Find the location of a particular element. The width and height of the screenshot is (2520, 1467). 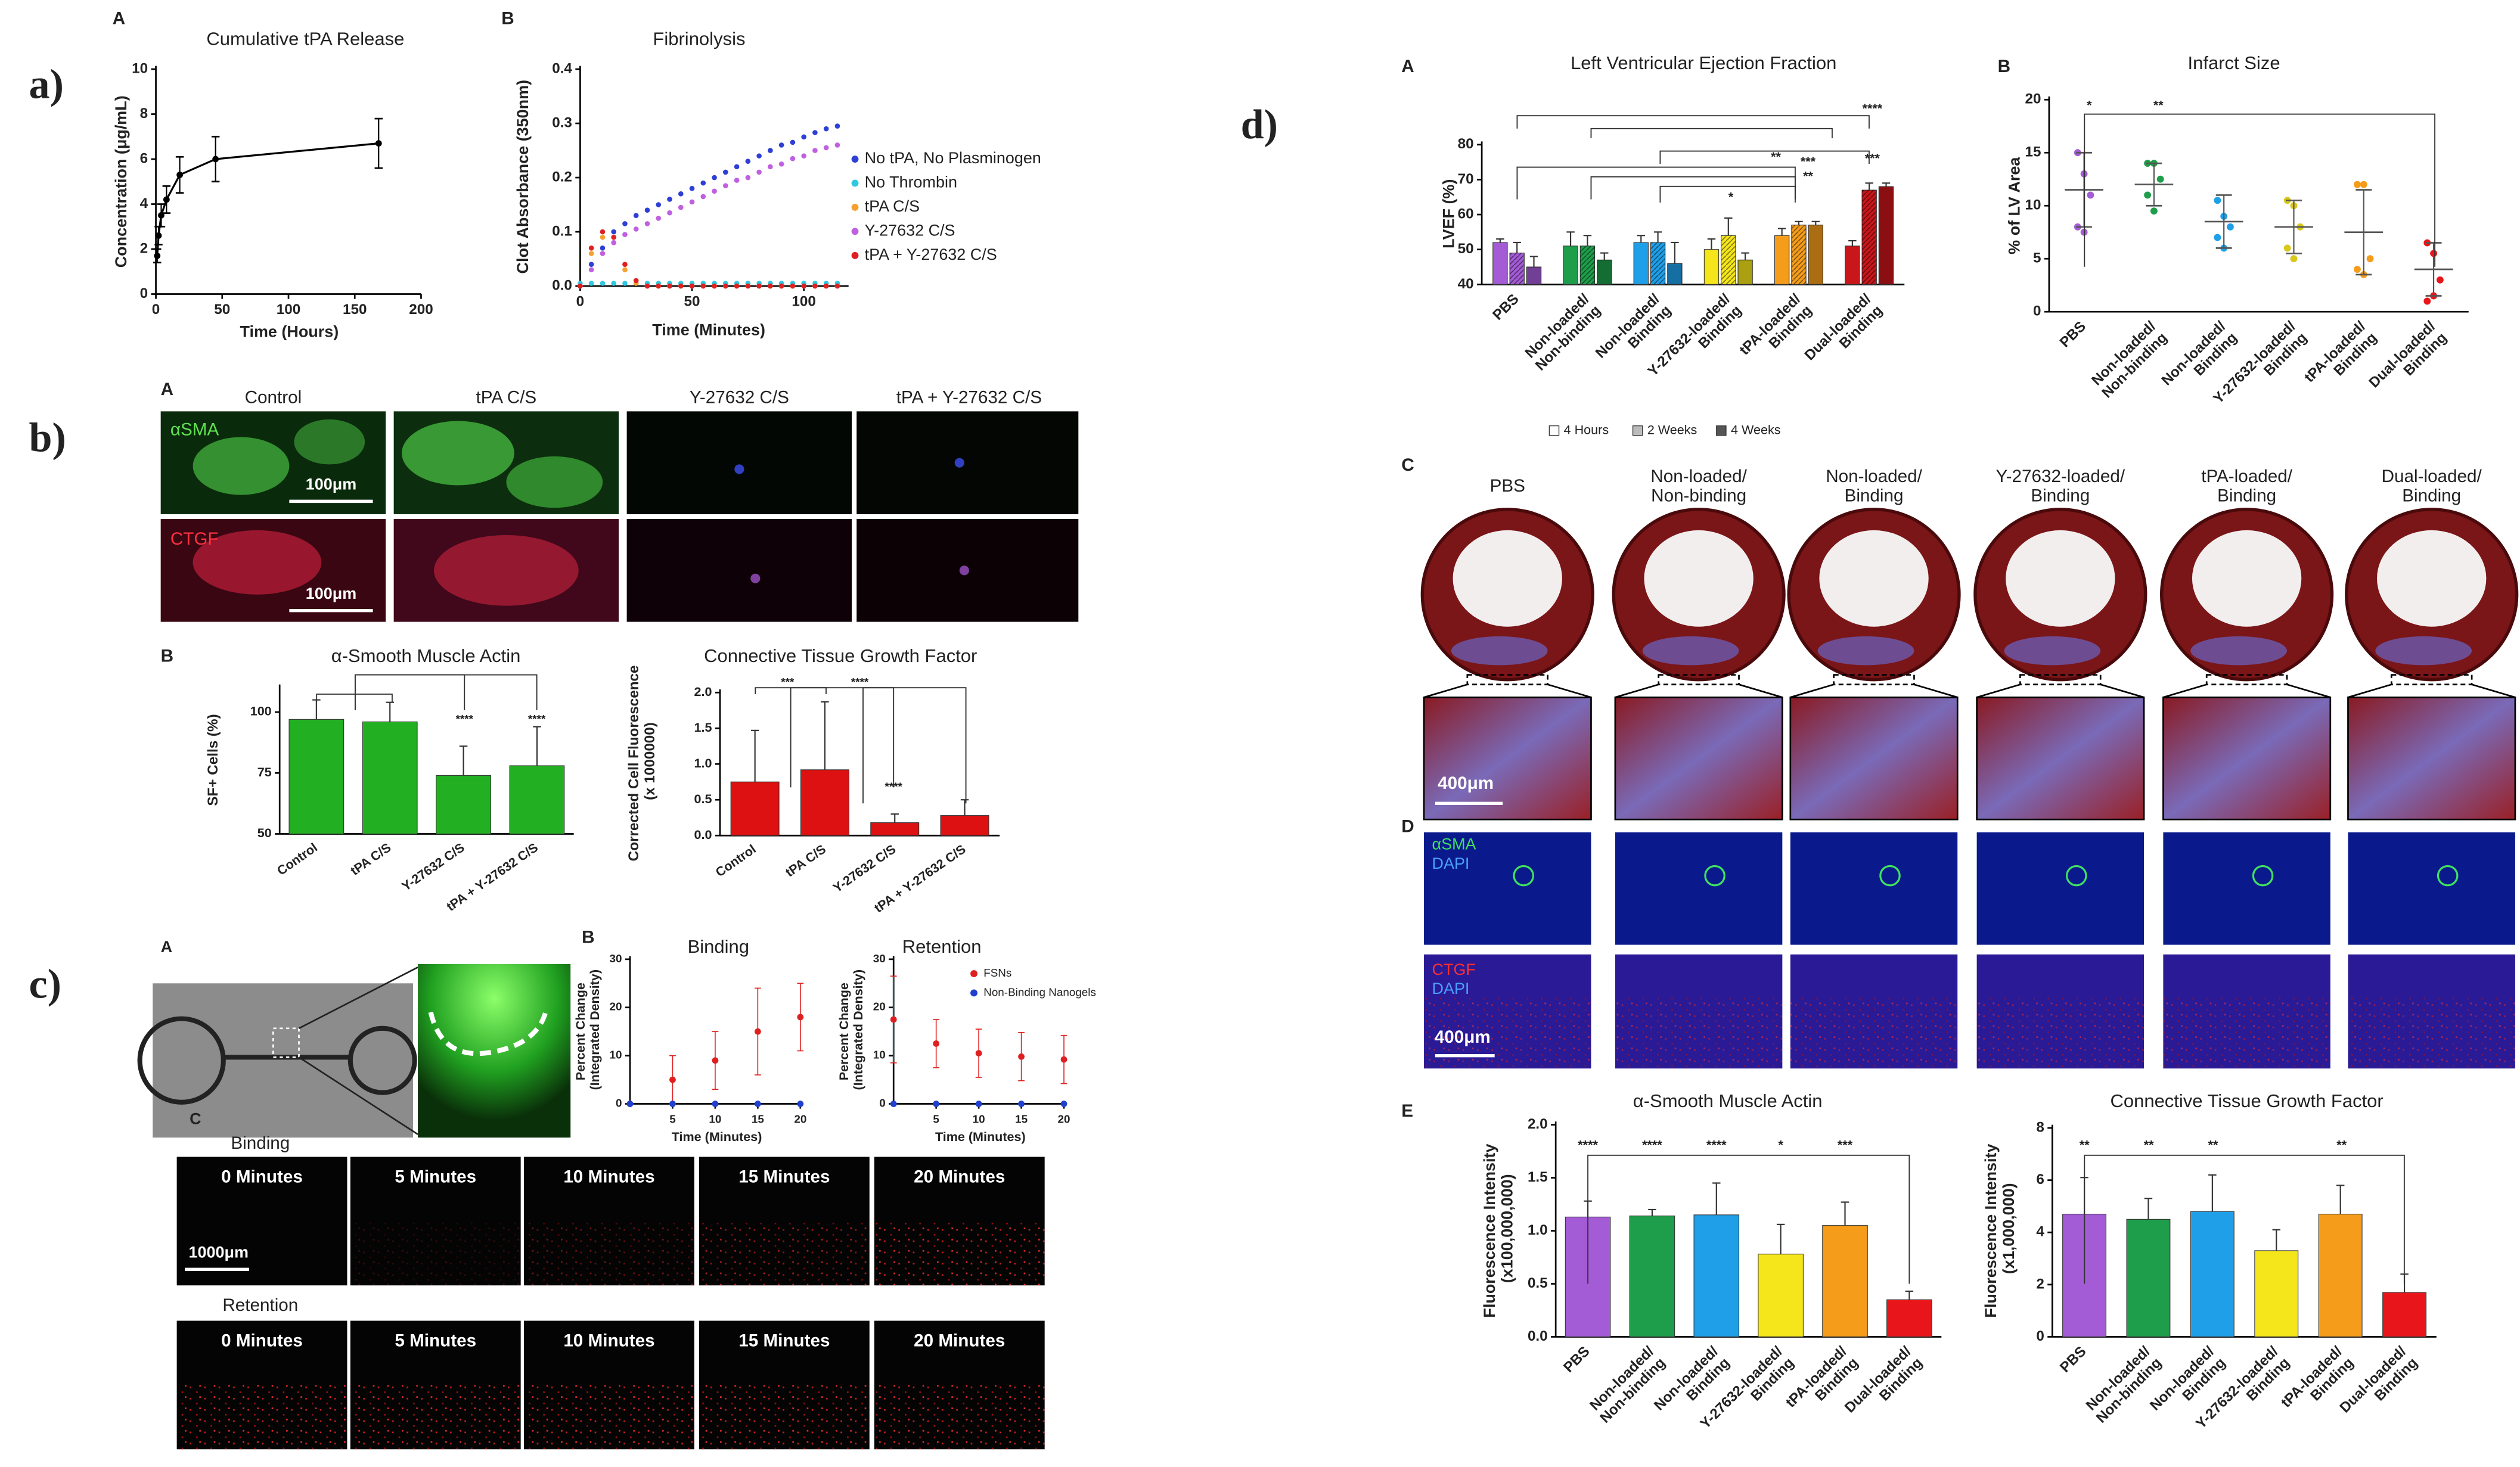

legend-label: No tPA, No Plasminogen is located at coordinates (953, 158).